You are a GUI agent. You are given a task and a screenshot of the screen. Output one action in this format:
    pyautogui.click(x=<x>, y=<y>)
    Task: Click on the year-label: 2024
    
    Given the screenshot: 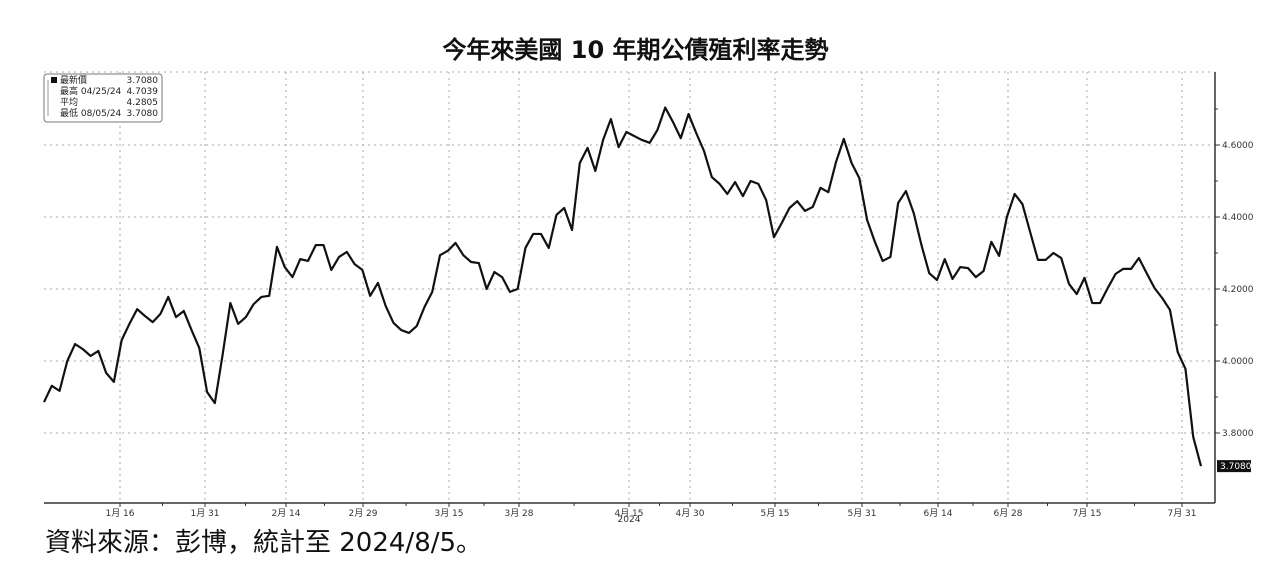 What is the action you would take?
    pyautogui.click(x=629, y=520)
    